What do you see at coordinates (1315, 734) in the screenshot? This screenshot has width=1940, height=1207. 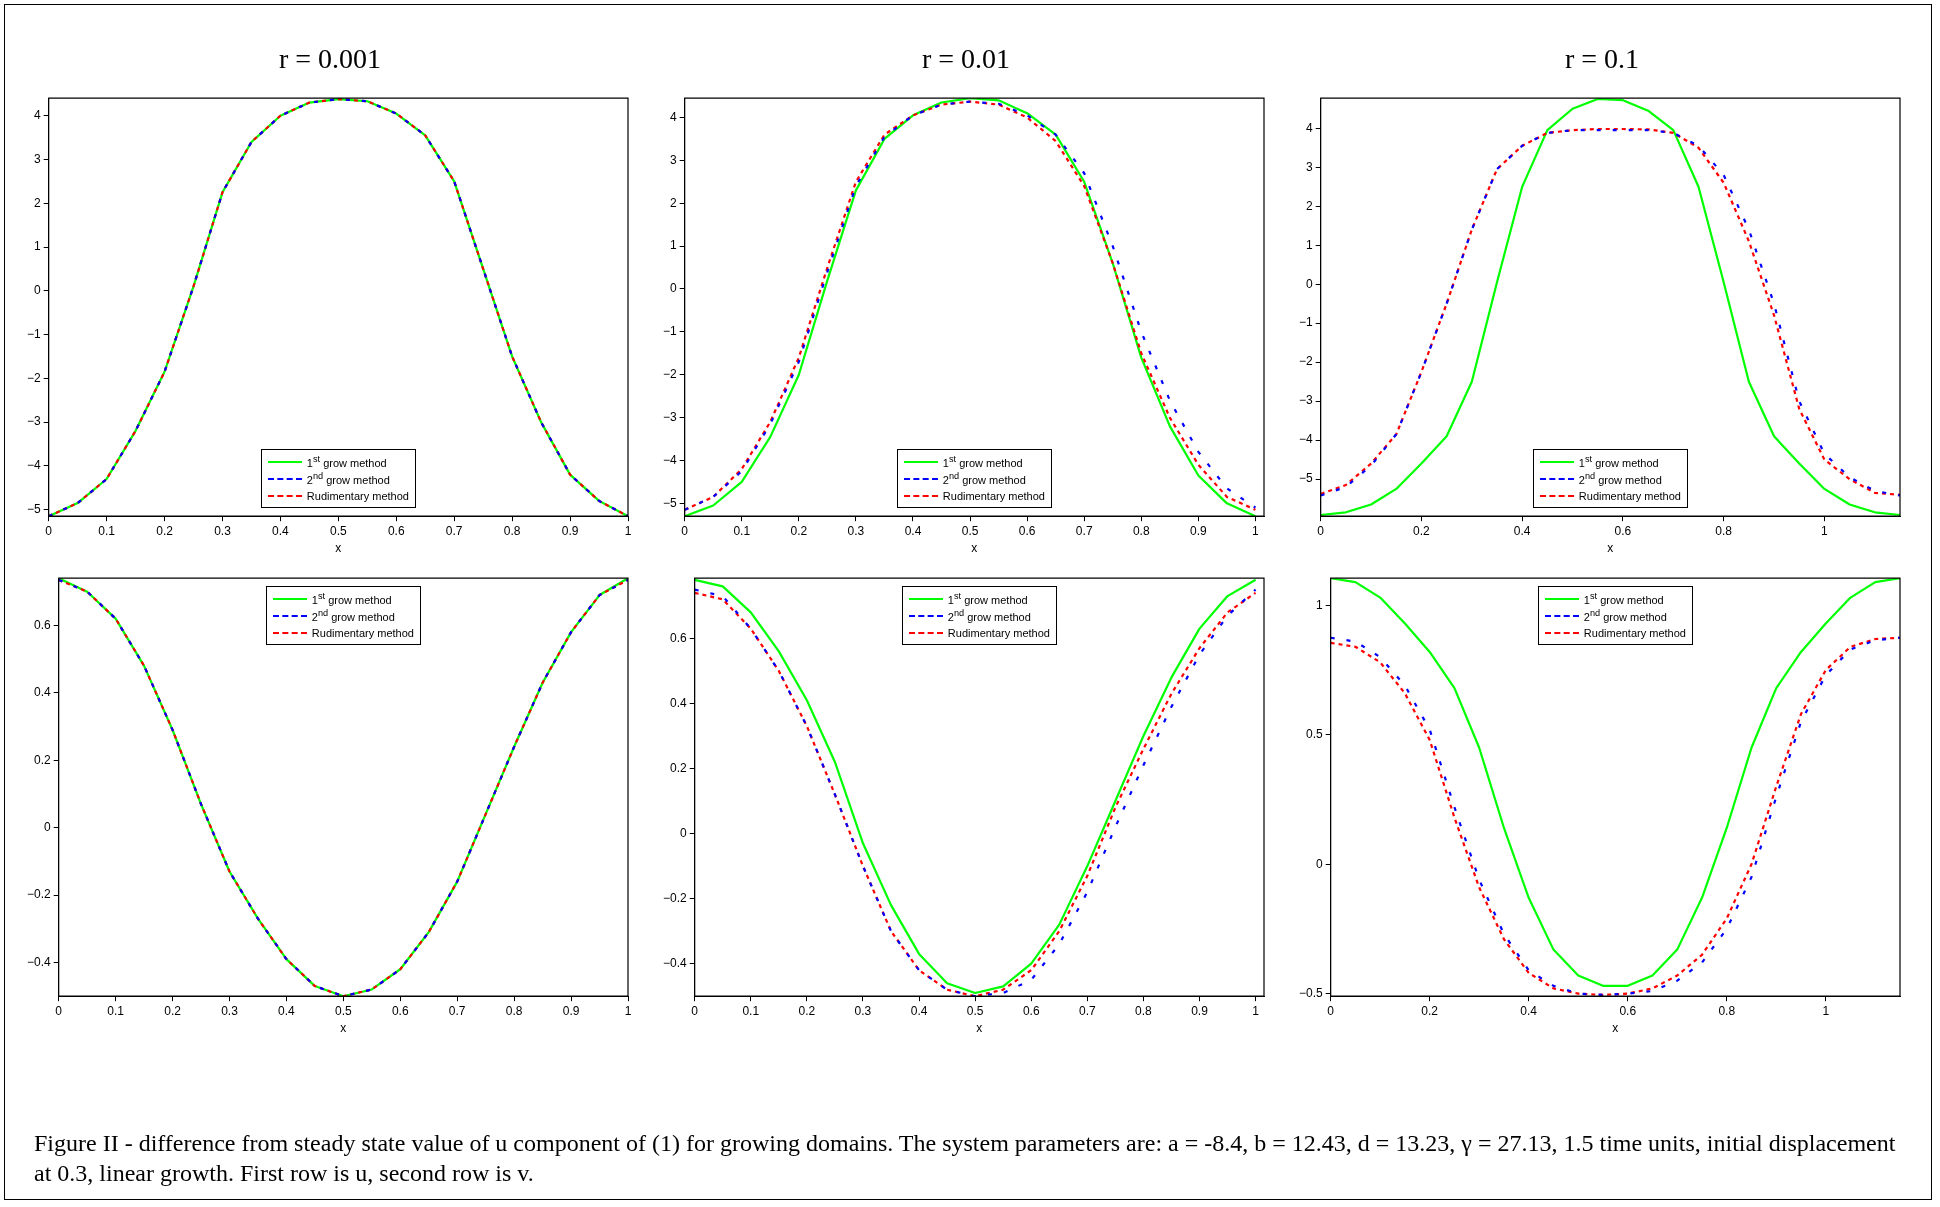 I see `y-tick-label: 0.5` at bounding box center [1315, 734].